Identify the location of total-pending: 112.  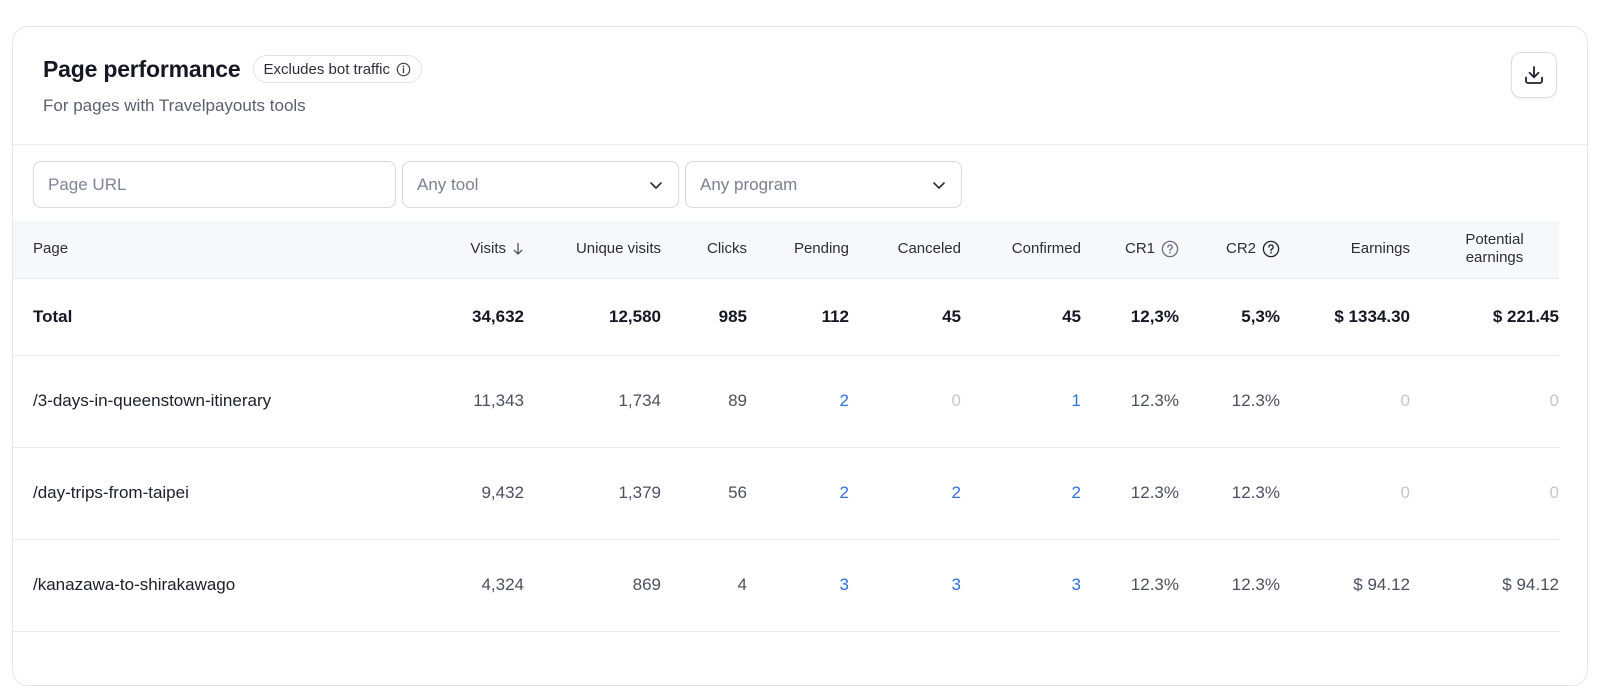
(835, 316).